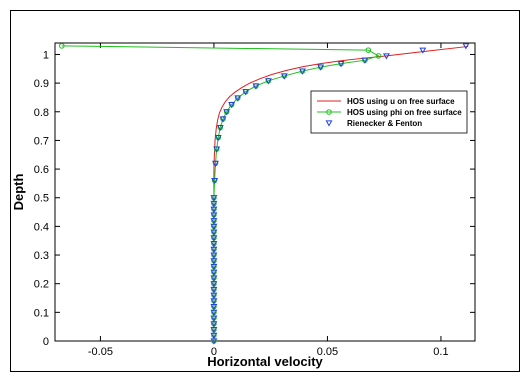 This screenshot has width=531, height=385. I want to click on legend-entry-label: Rienecker & Fenton, so click(384, 123).